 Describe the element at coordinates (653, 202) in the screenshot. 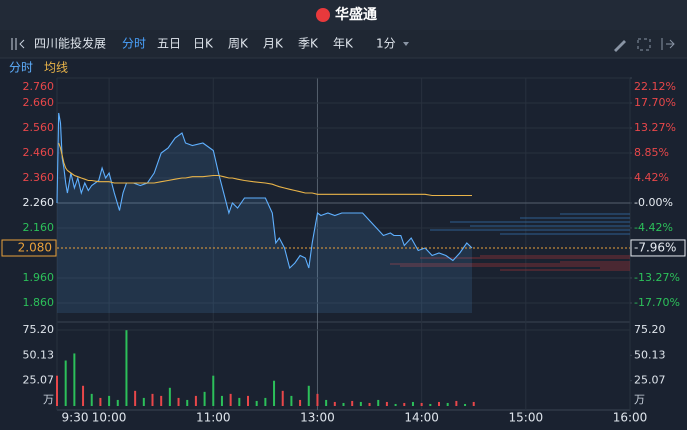

I see `y2-tick-label: -0.00%` at that location.